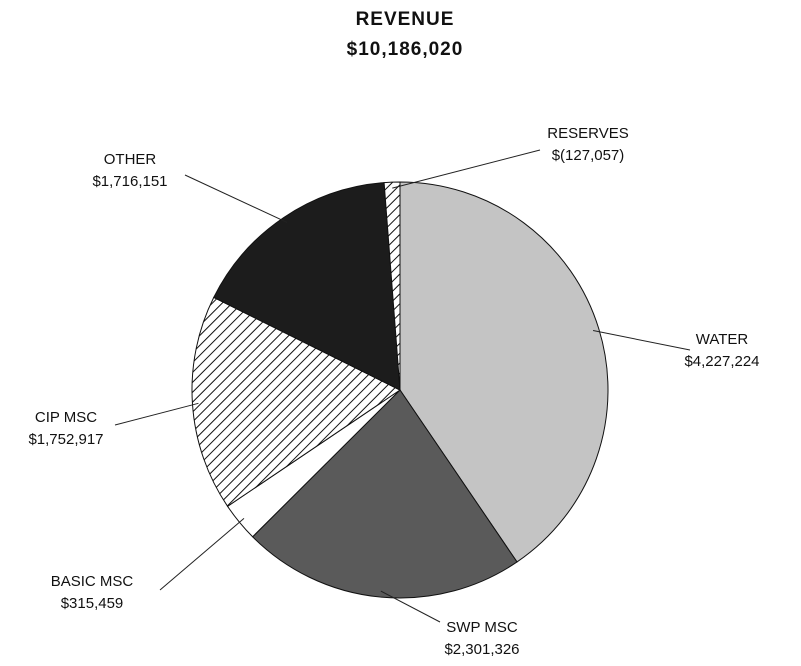  What do you see at coordinates (405, 19) in the screenshot?
I see `chart-title: REVENUE` at bounding box center [405, 19].